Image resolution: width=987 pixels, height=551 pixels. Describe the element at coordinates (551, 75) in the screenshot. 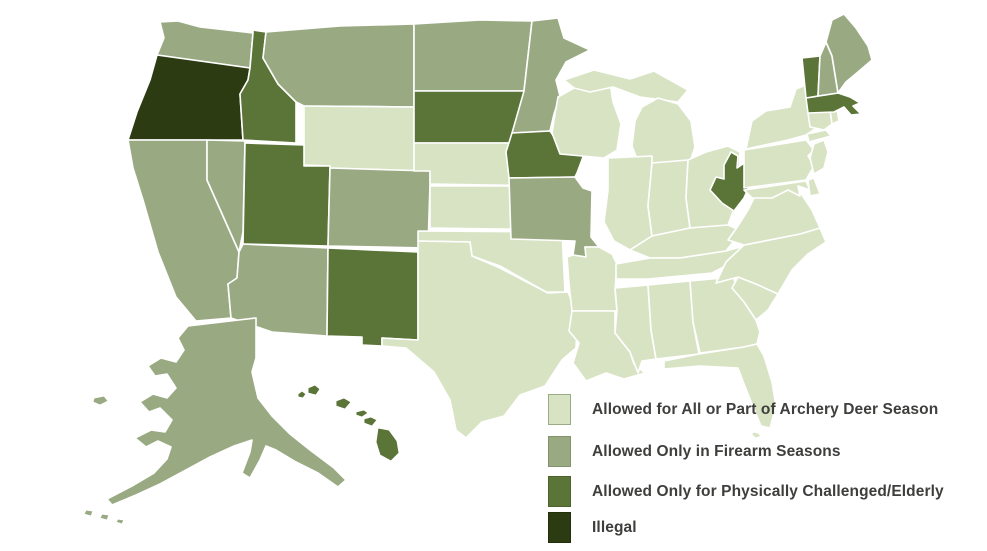

I see `state-minnesota` at that location.